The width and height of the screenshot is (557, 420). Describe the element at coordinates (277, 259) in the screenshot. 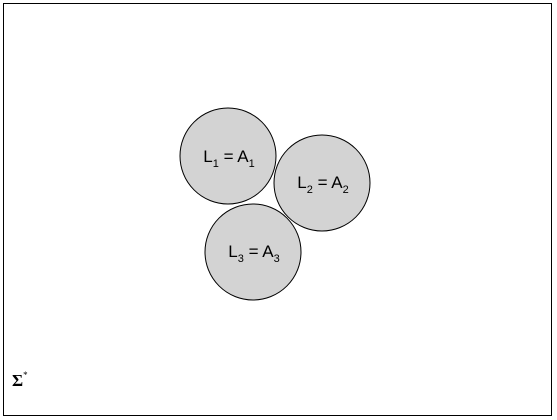

I see `set-3-value-index: 3` at that location.